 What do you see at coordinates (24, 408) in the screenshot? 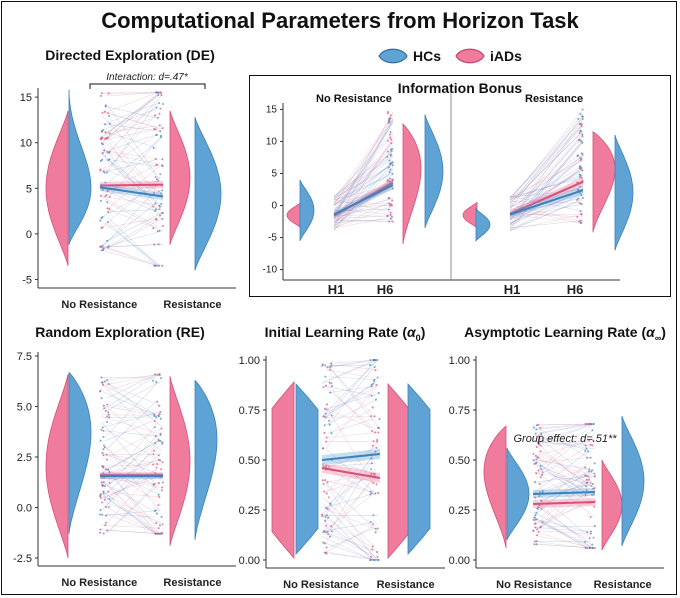
I see `re-ytick-label-3: 5.0` at bounding box center [24, 408].